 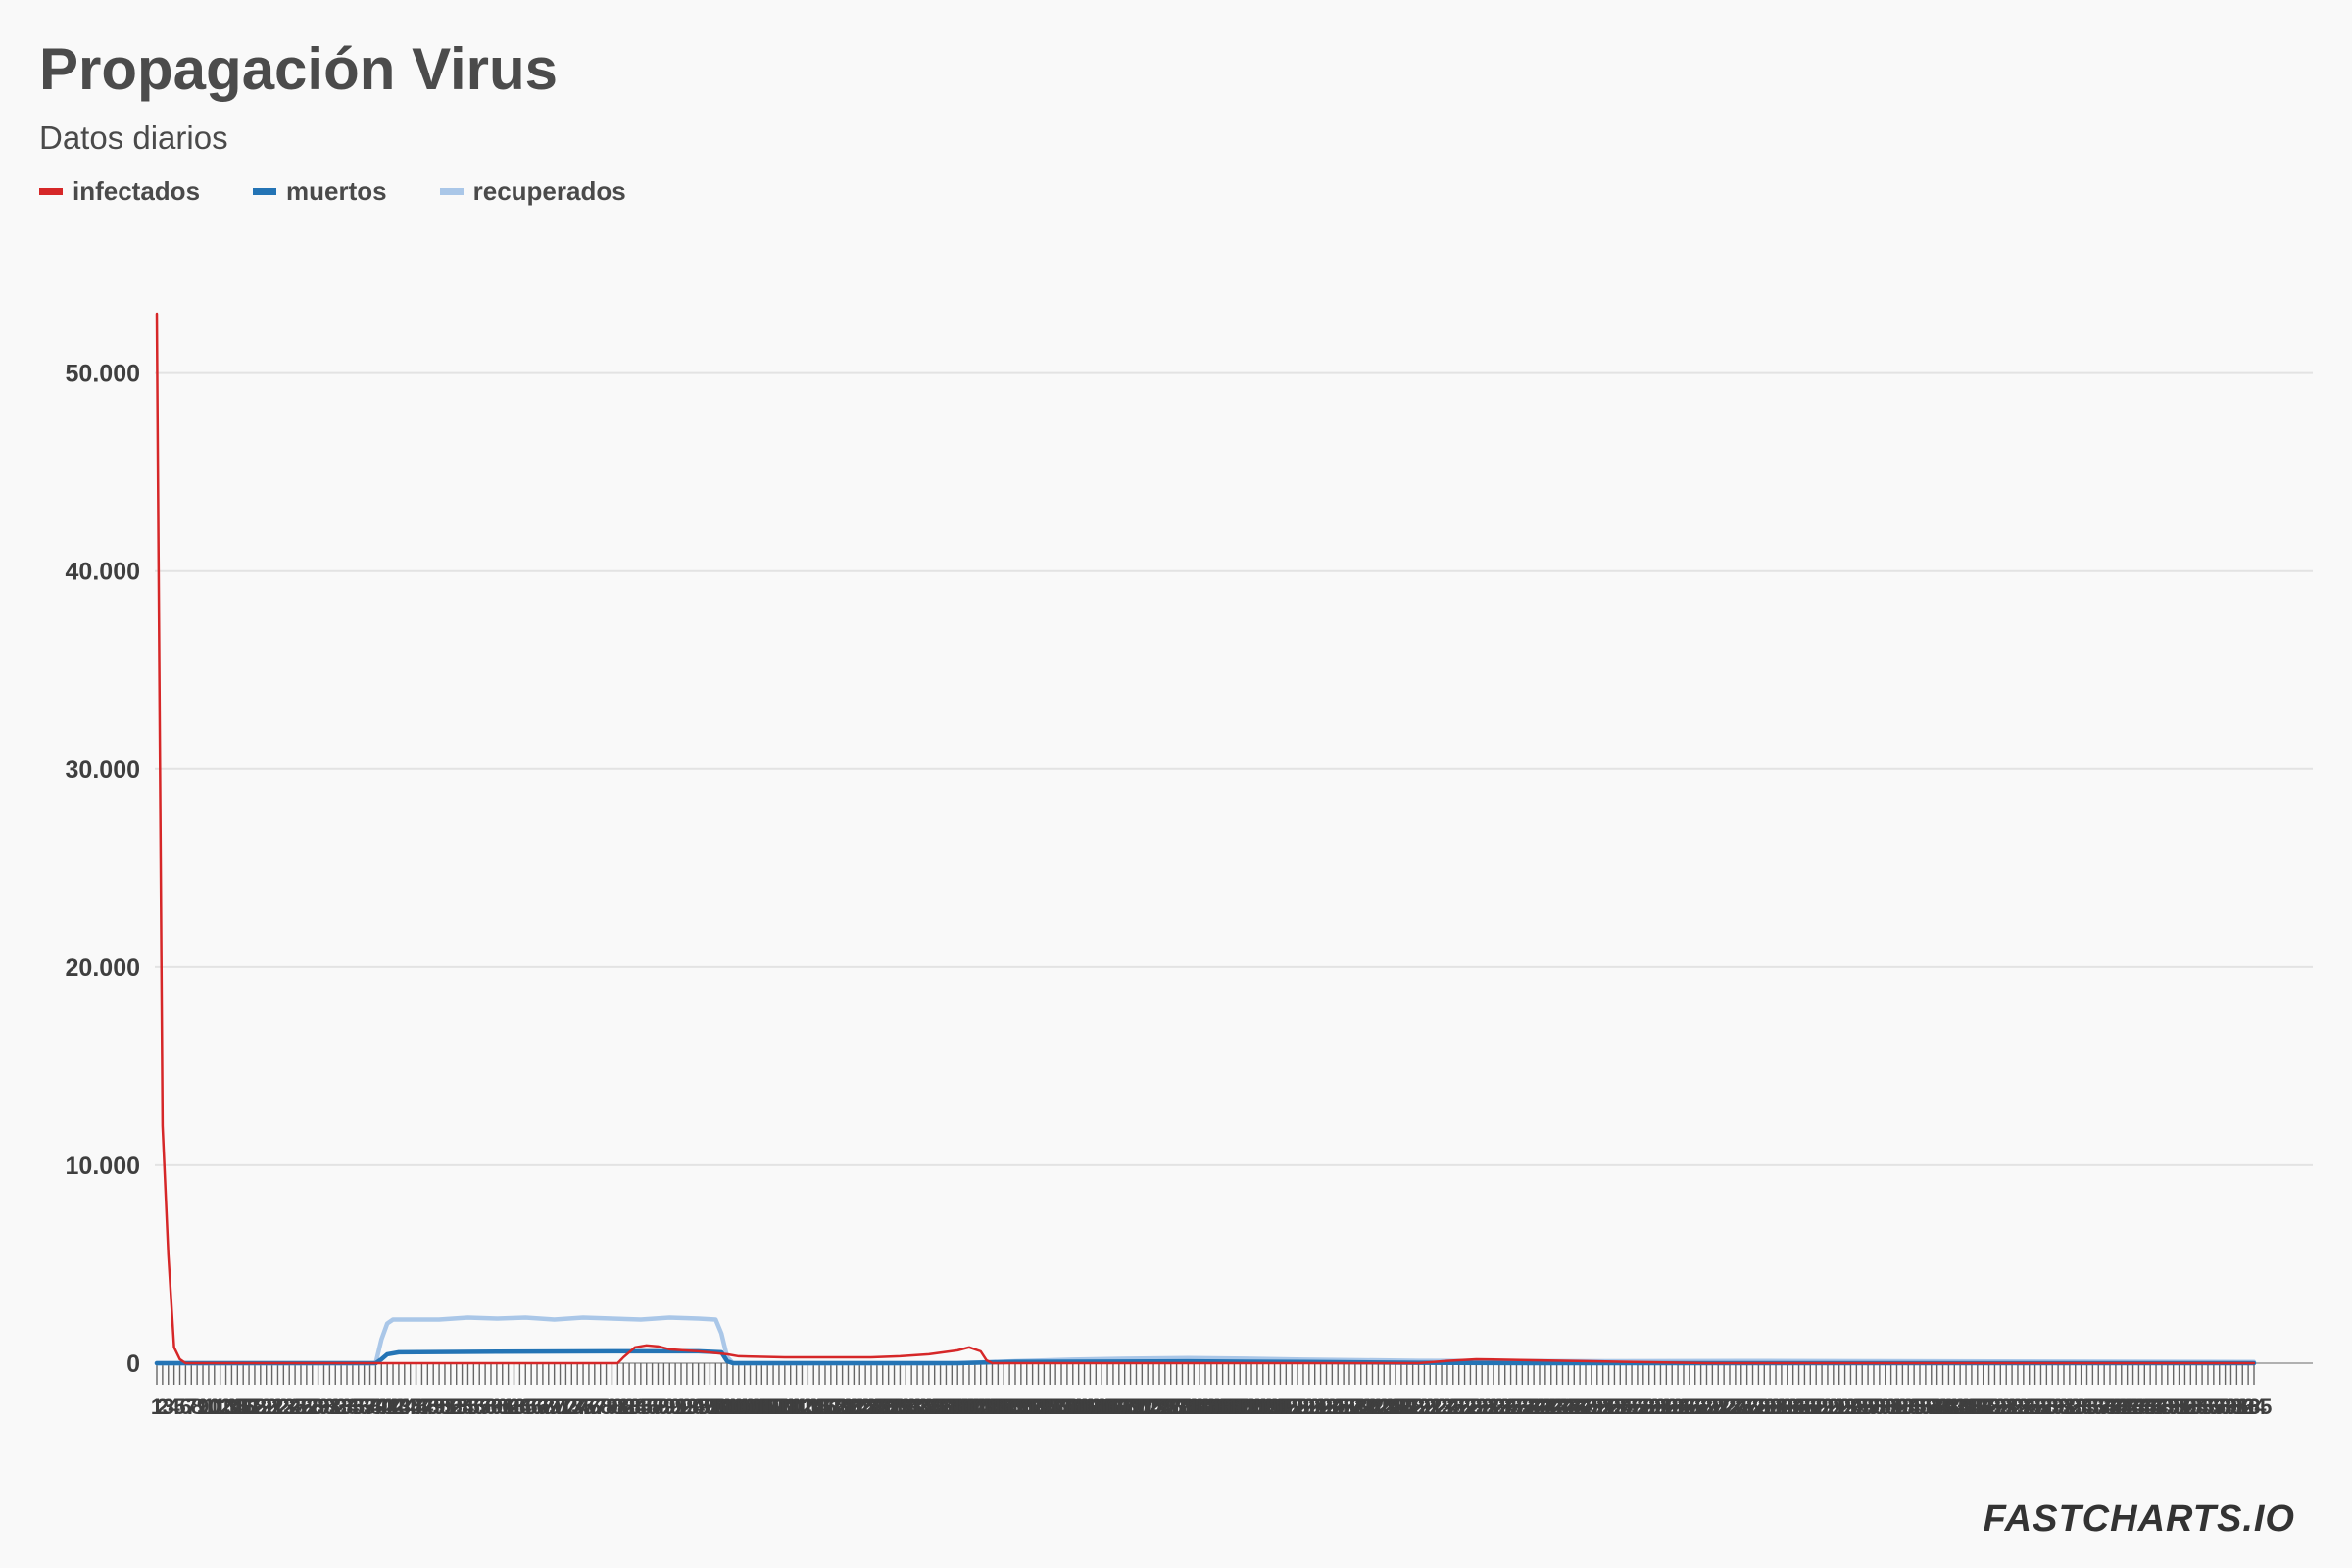 I want to click on x-tick-label: 149, so click(x=1010, y=1407).